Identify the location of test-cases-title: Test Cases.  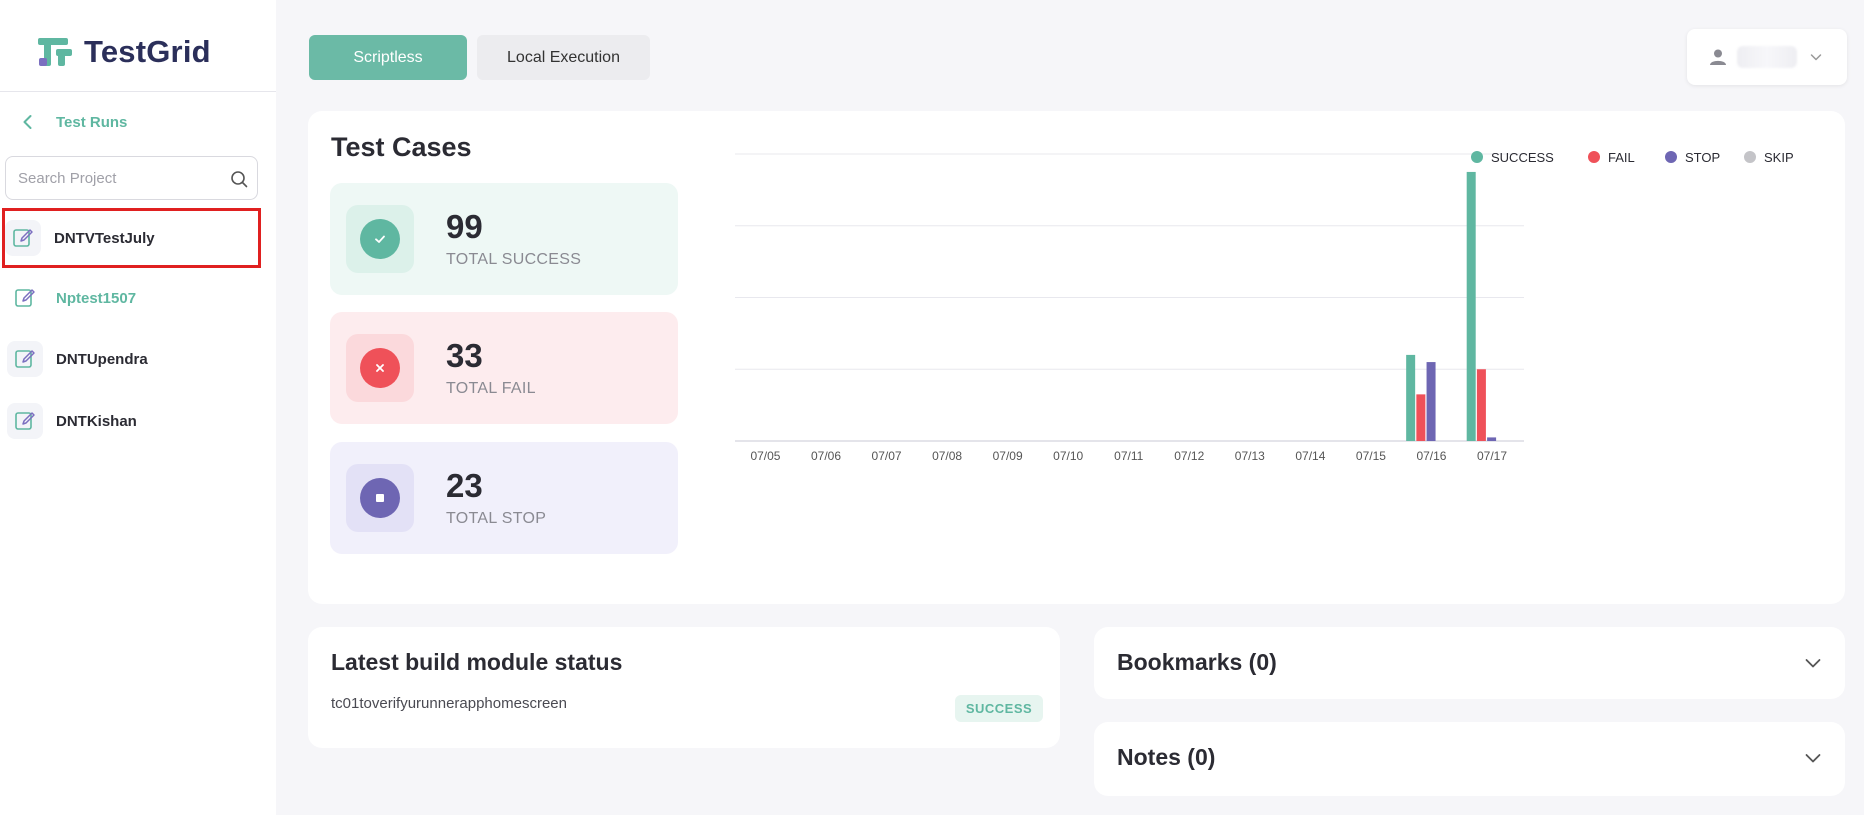
(401, 147).